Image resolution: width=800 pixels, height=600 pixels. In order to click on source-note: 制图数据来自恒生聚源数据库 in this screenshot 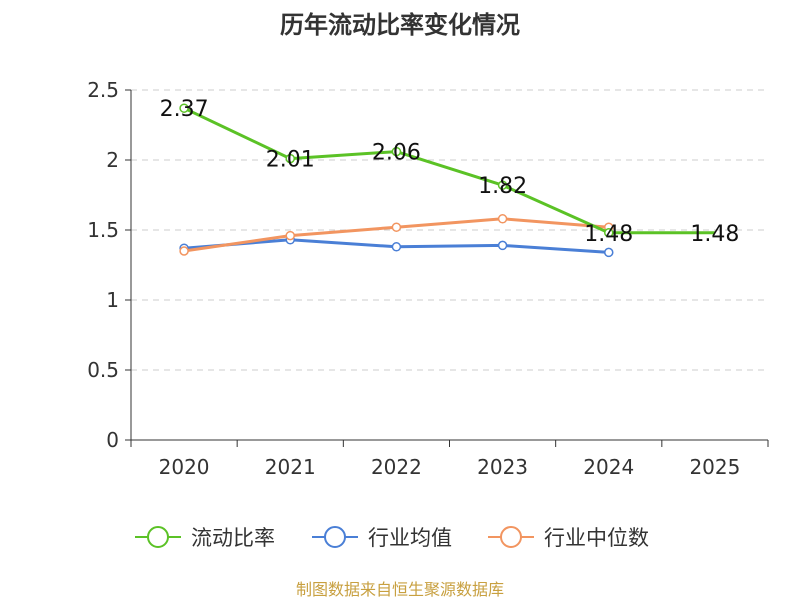, I will do `click(400, 589)`.